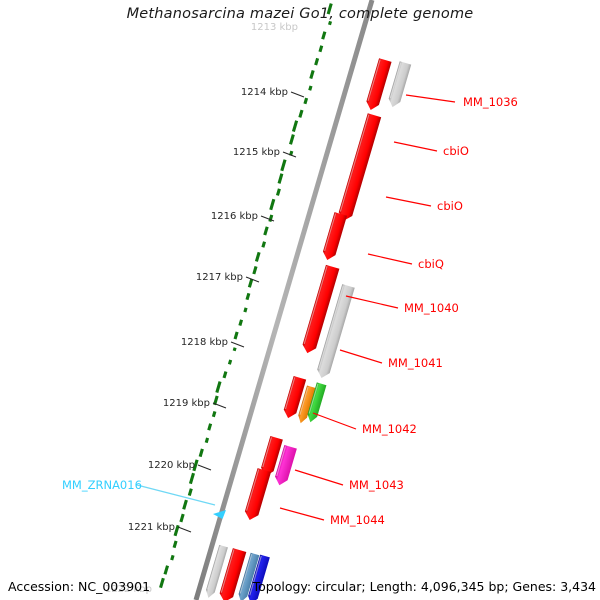 Image resolution: width=600 pixels, height=600 pixels. I want to click on gene-label: MM_1042, so click(389, 429).